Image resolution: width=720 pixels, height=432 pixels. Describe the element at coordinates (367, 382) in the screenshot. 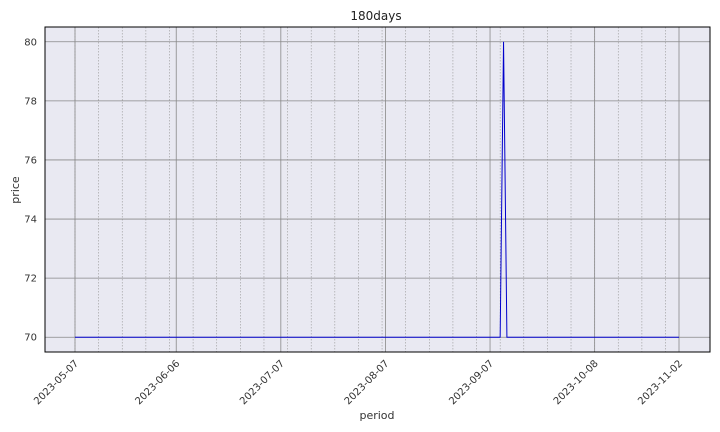

I see `x-tick-label: 2023-08-07` at that location.